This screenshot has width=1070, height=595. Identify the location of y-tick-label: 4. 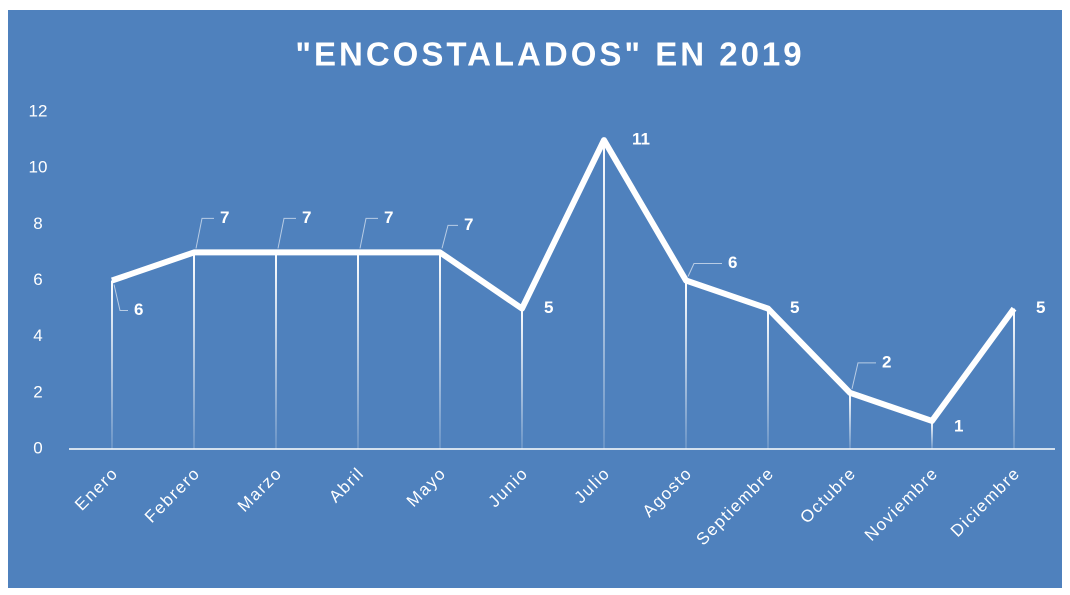
(37, 335).